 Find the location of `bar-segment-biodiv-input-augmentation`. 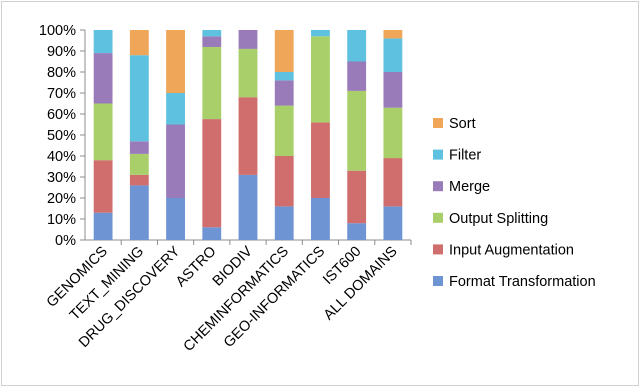

bar-segment-biodiv-input-augmentation is located at coordinates (248, 136).